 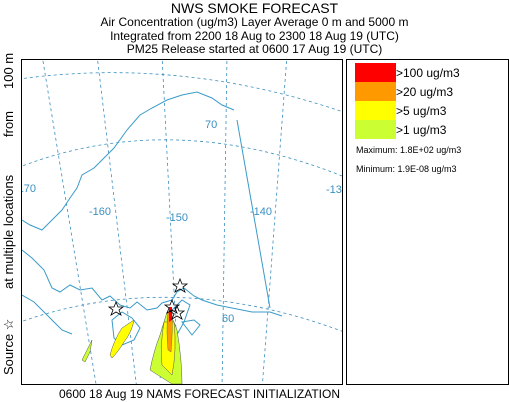 What do you see at coordinates (421, 111) in the screenshot?
I see `legend-label-5: >5 ug/m3` at bounding box center [421, 111].